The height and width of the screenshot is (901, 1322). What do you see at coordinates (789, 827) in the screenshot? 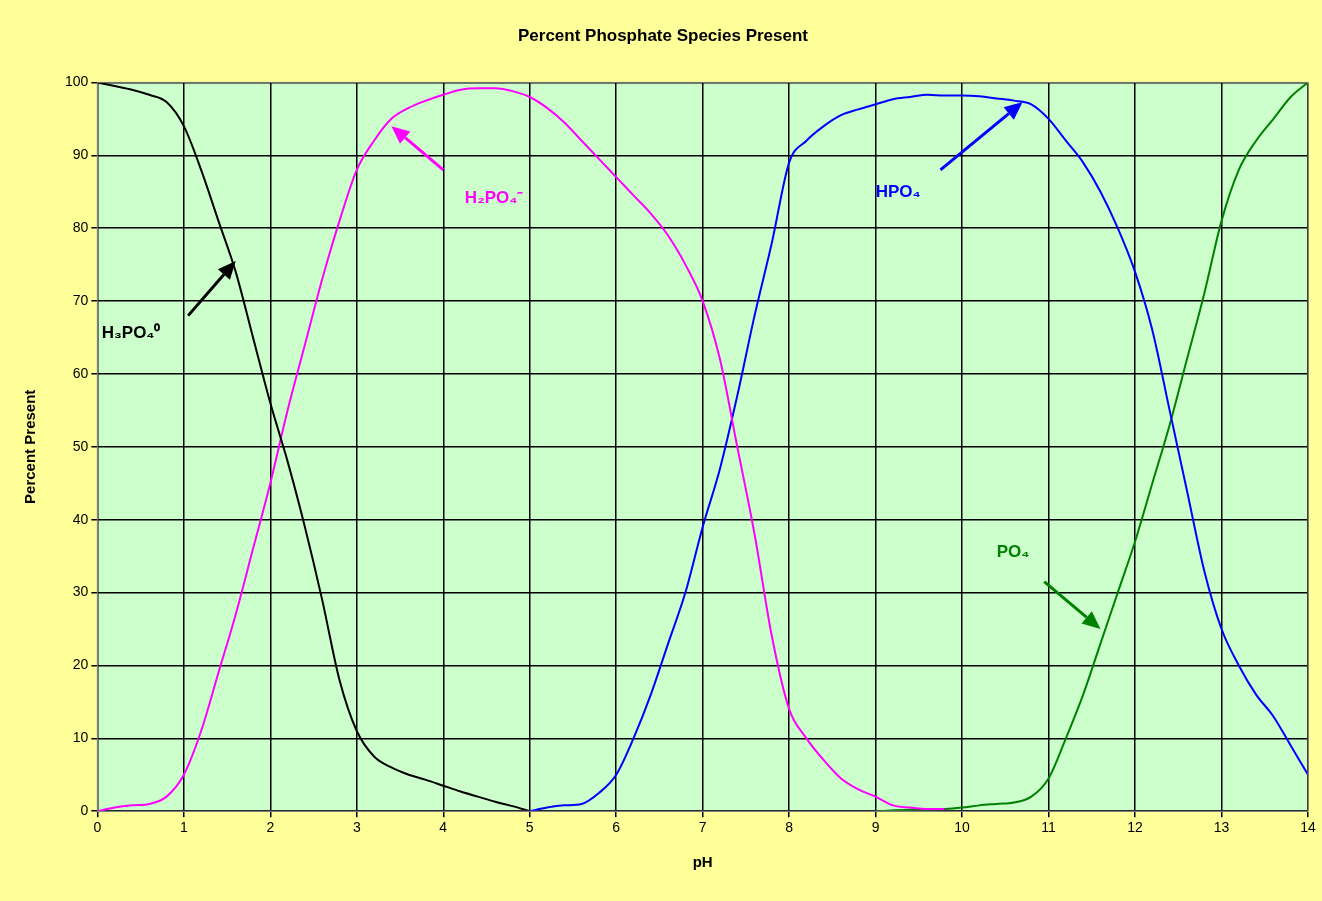
I see `x-tick-label: 8` at bounding box center [789, 827].